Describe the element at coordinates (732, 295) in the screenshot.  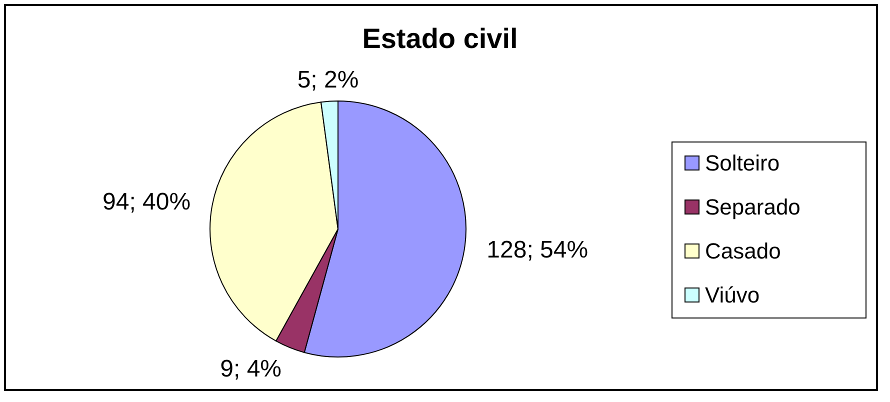
I see `legend-label: Viúvo` at that location.